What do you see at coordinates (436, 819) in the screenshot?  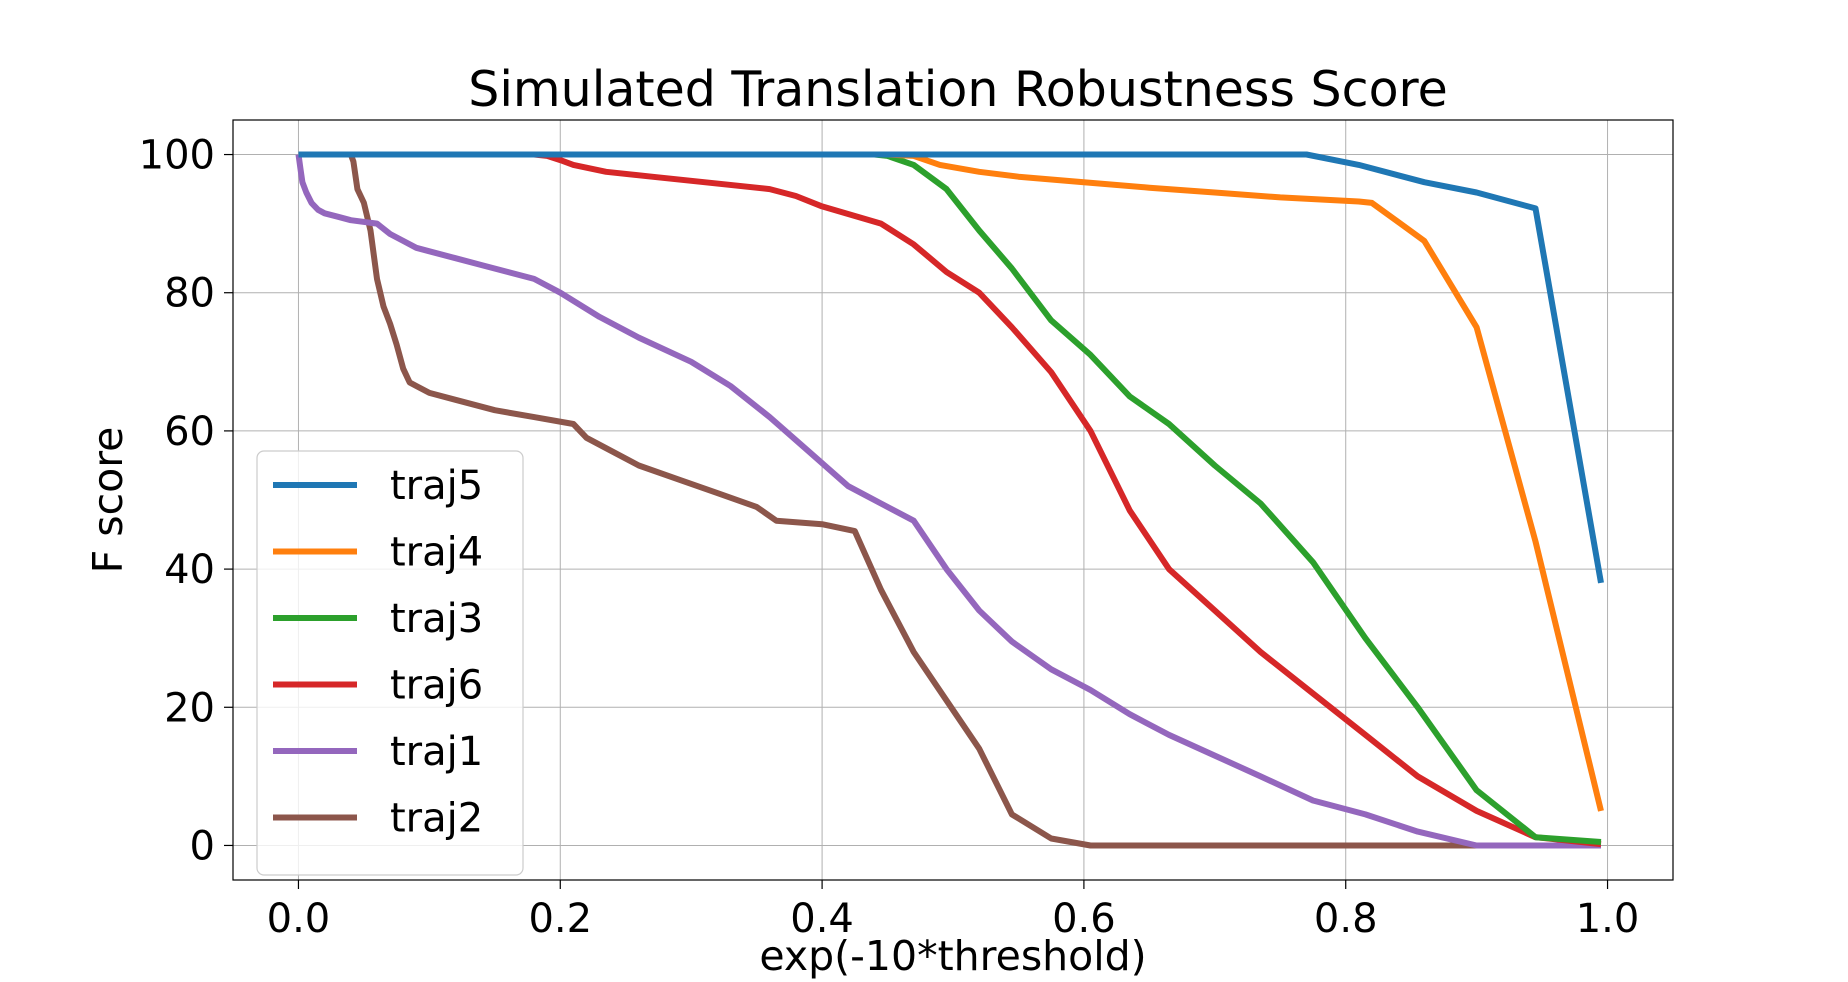 I see `legend-label-traj2: traj2` at bounding box center [436, 819].